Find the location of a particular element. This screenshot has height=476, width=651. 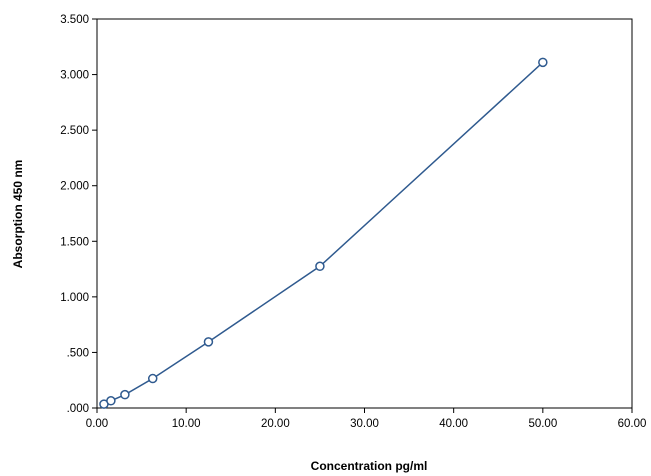

x-tick-label: 20.00 is located at coordinates (275, 424).